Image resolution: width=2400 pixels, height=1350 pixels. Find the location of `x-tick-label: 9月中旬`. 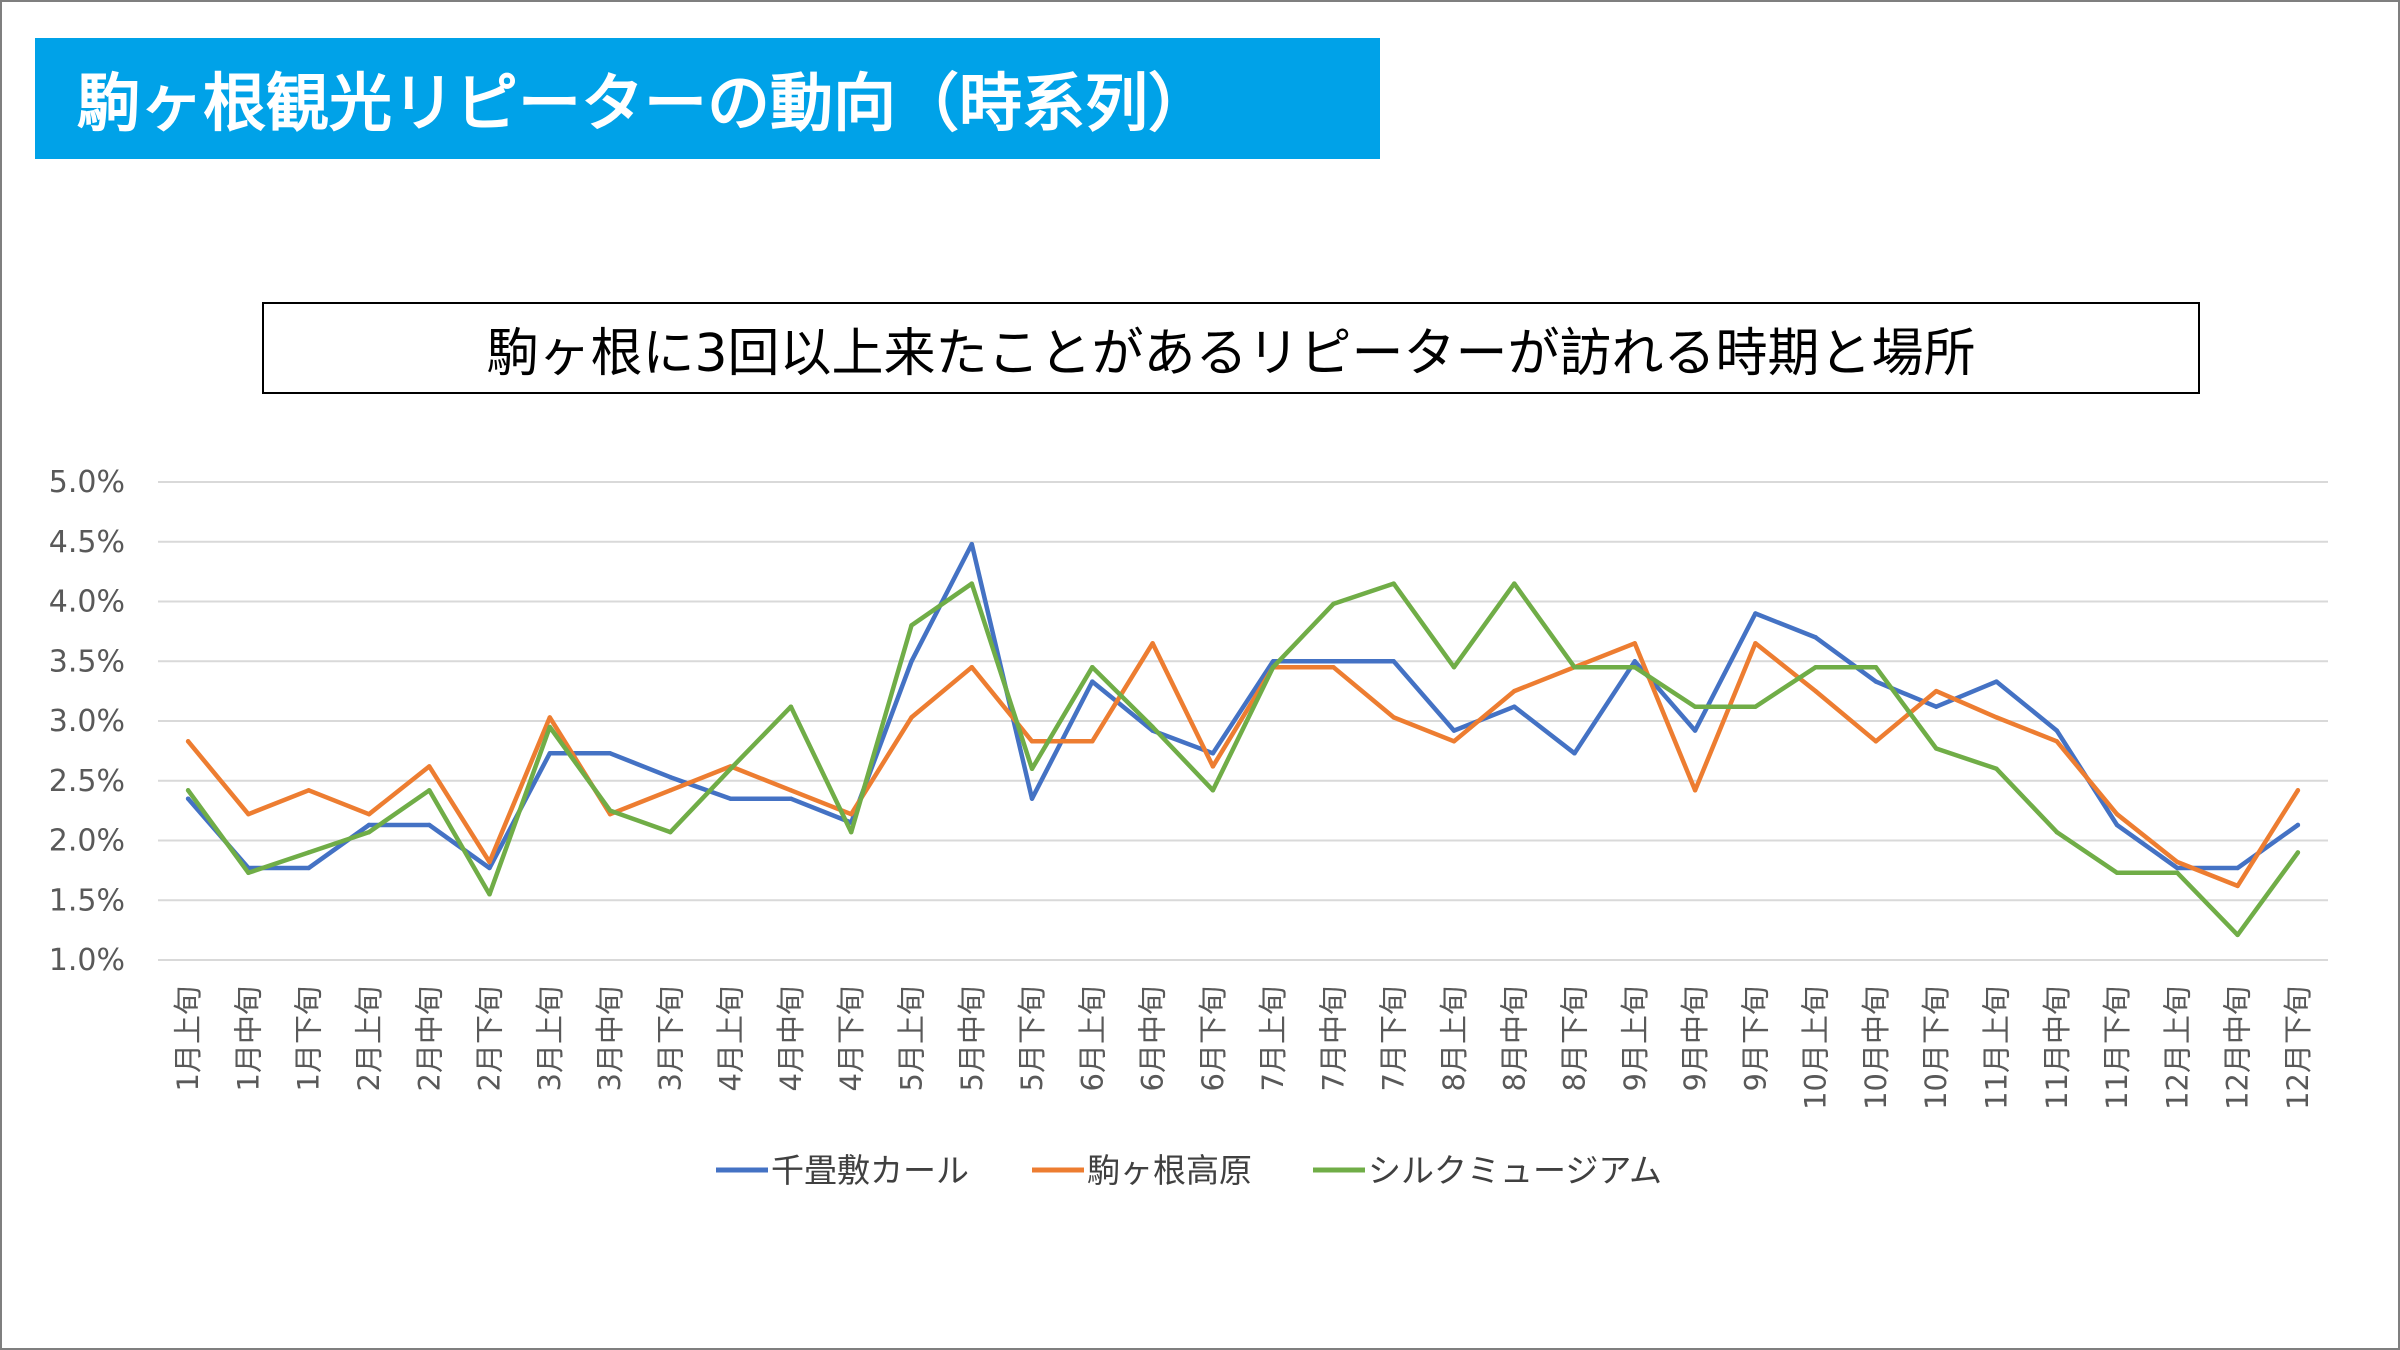

x-tick-label: 9月中旬 is located at coordinates (1695, 1038).